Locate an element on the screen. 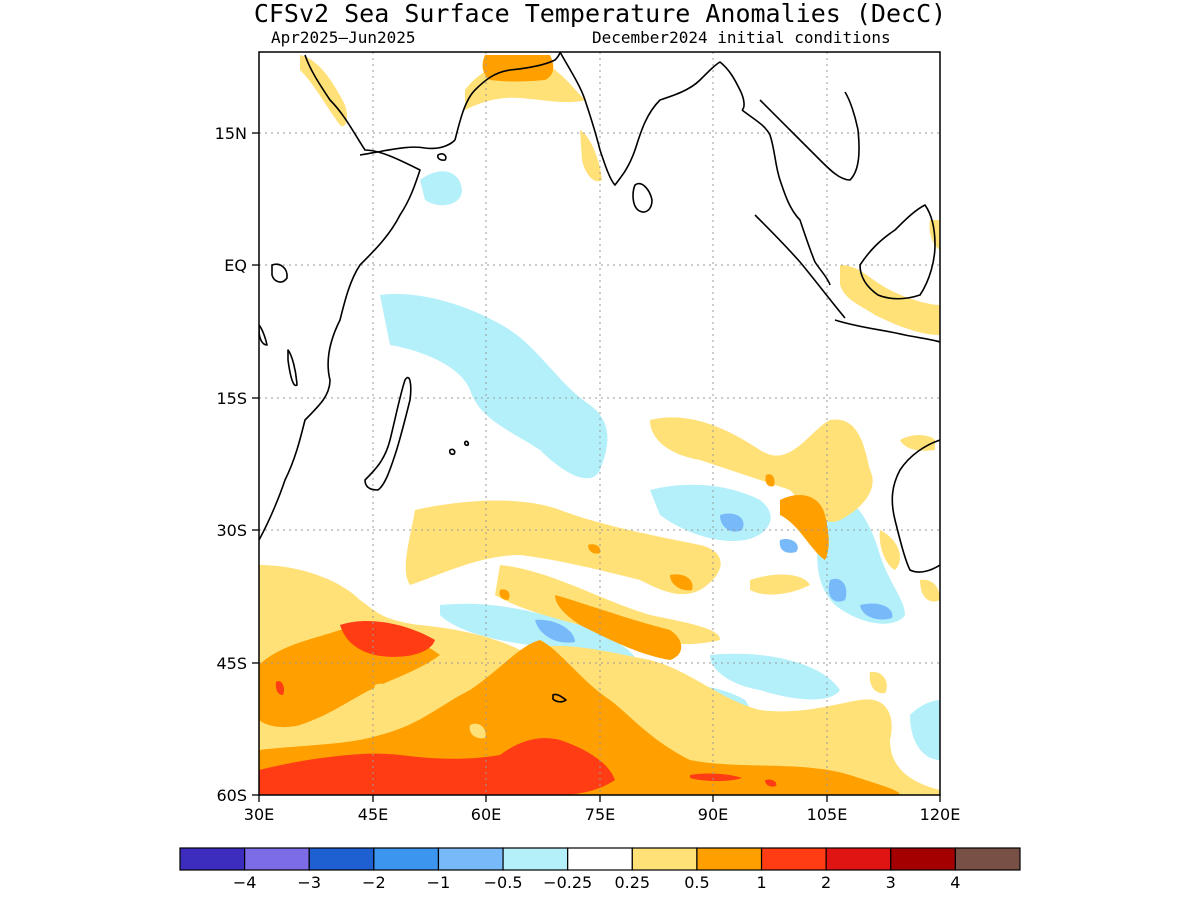 The height and width of the screenshot is (900, 1200). coastline-borneo is located at coordinates (897, 252).